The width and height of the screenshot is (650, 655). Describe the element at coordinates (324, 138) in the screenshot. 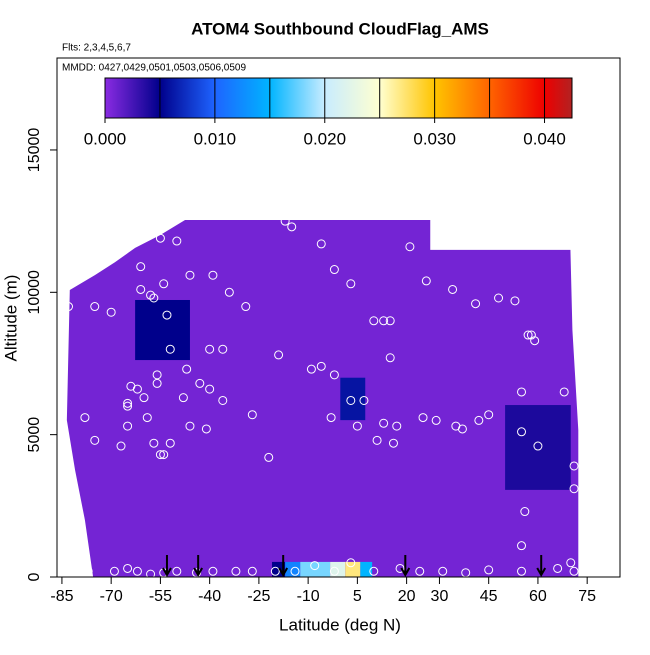

I see `colorbar-tick-label: 0.020` at that location.